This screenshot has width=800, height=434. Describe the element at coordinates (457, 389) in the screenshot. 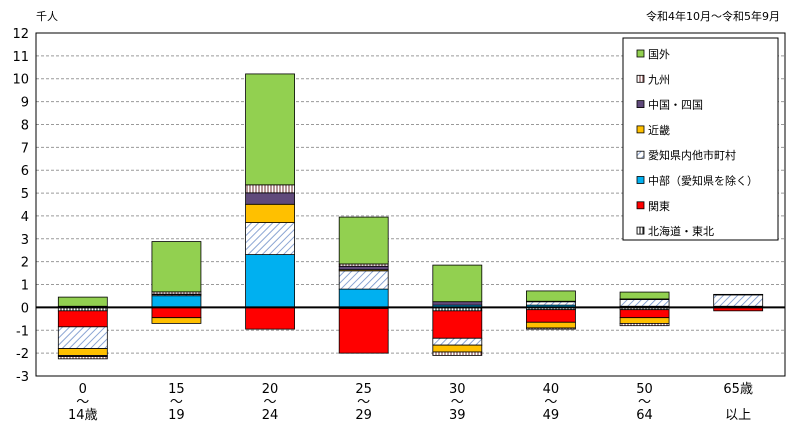

I see `x-tick-label: 30` at that location.